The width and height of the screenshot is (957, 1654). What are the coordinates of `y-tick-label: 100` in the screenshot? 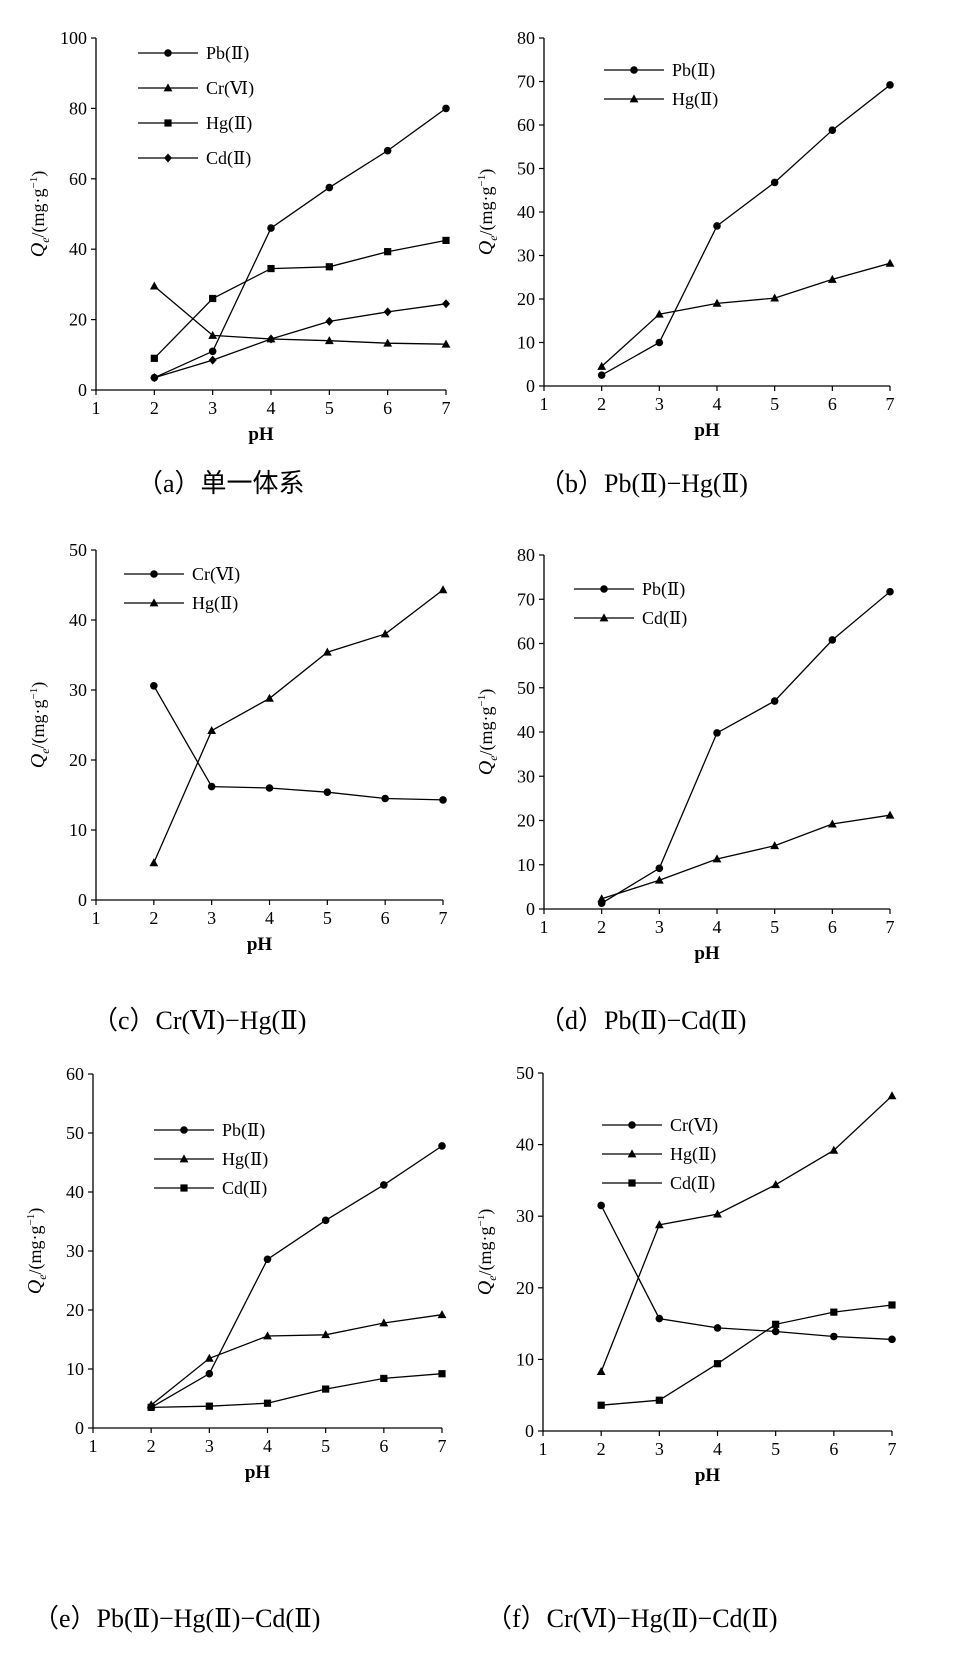 It's located at (73, 38).